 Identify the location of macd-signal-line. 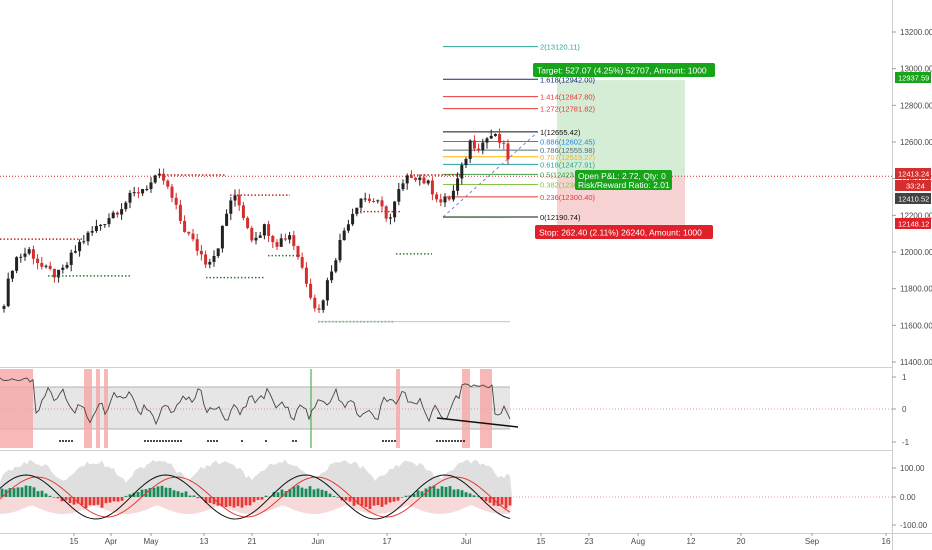
(255, 497).